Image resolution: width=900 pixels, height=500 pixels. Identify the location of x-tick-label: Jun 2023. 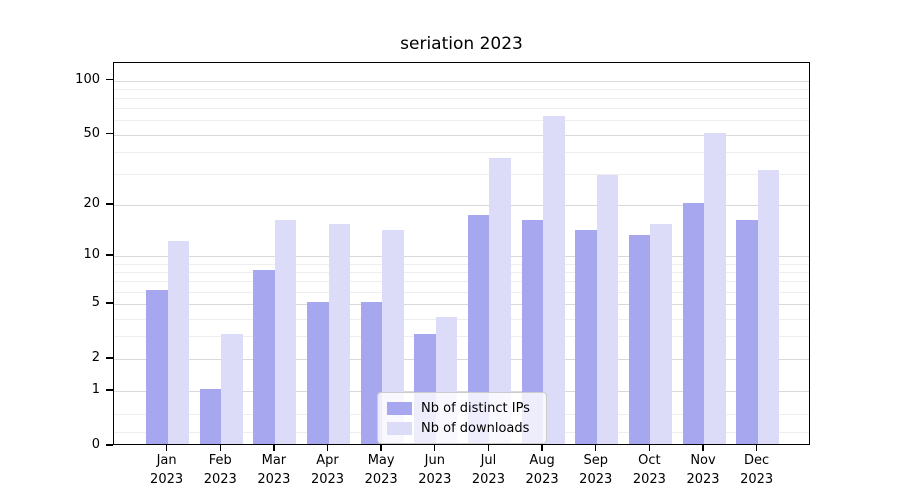
(435, 470).